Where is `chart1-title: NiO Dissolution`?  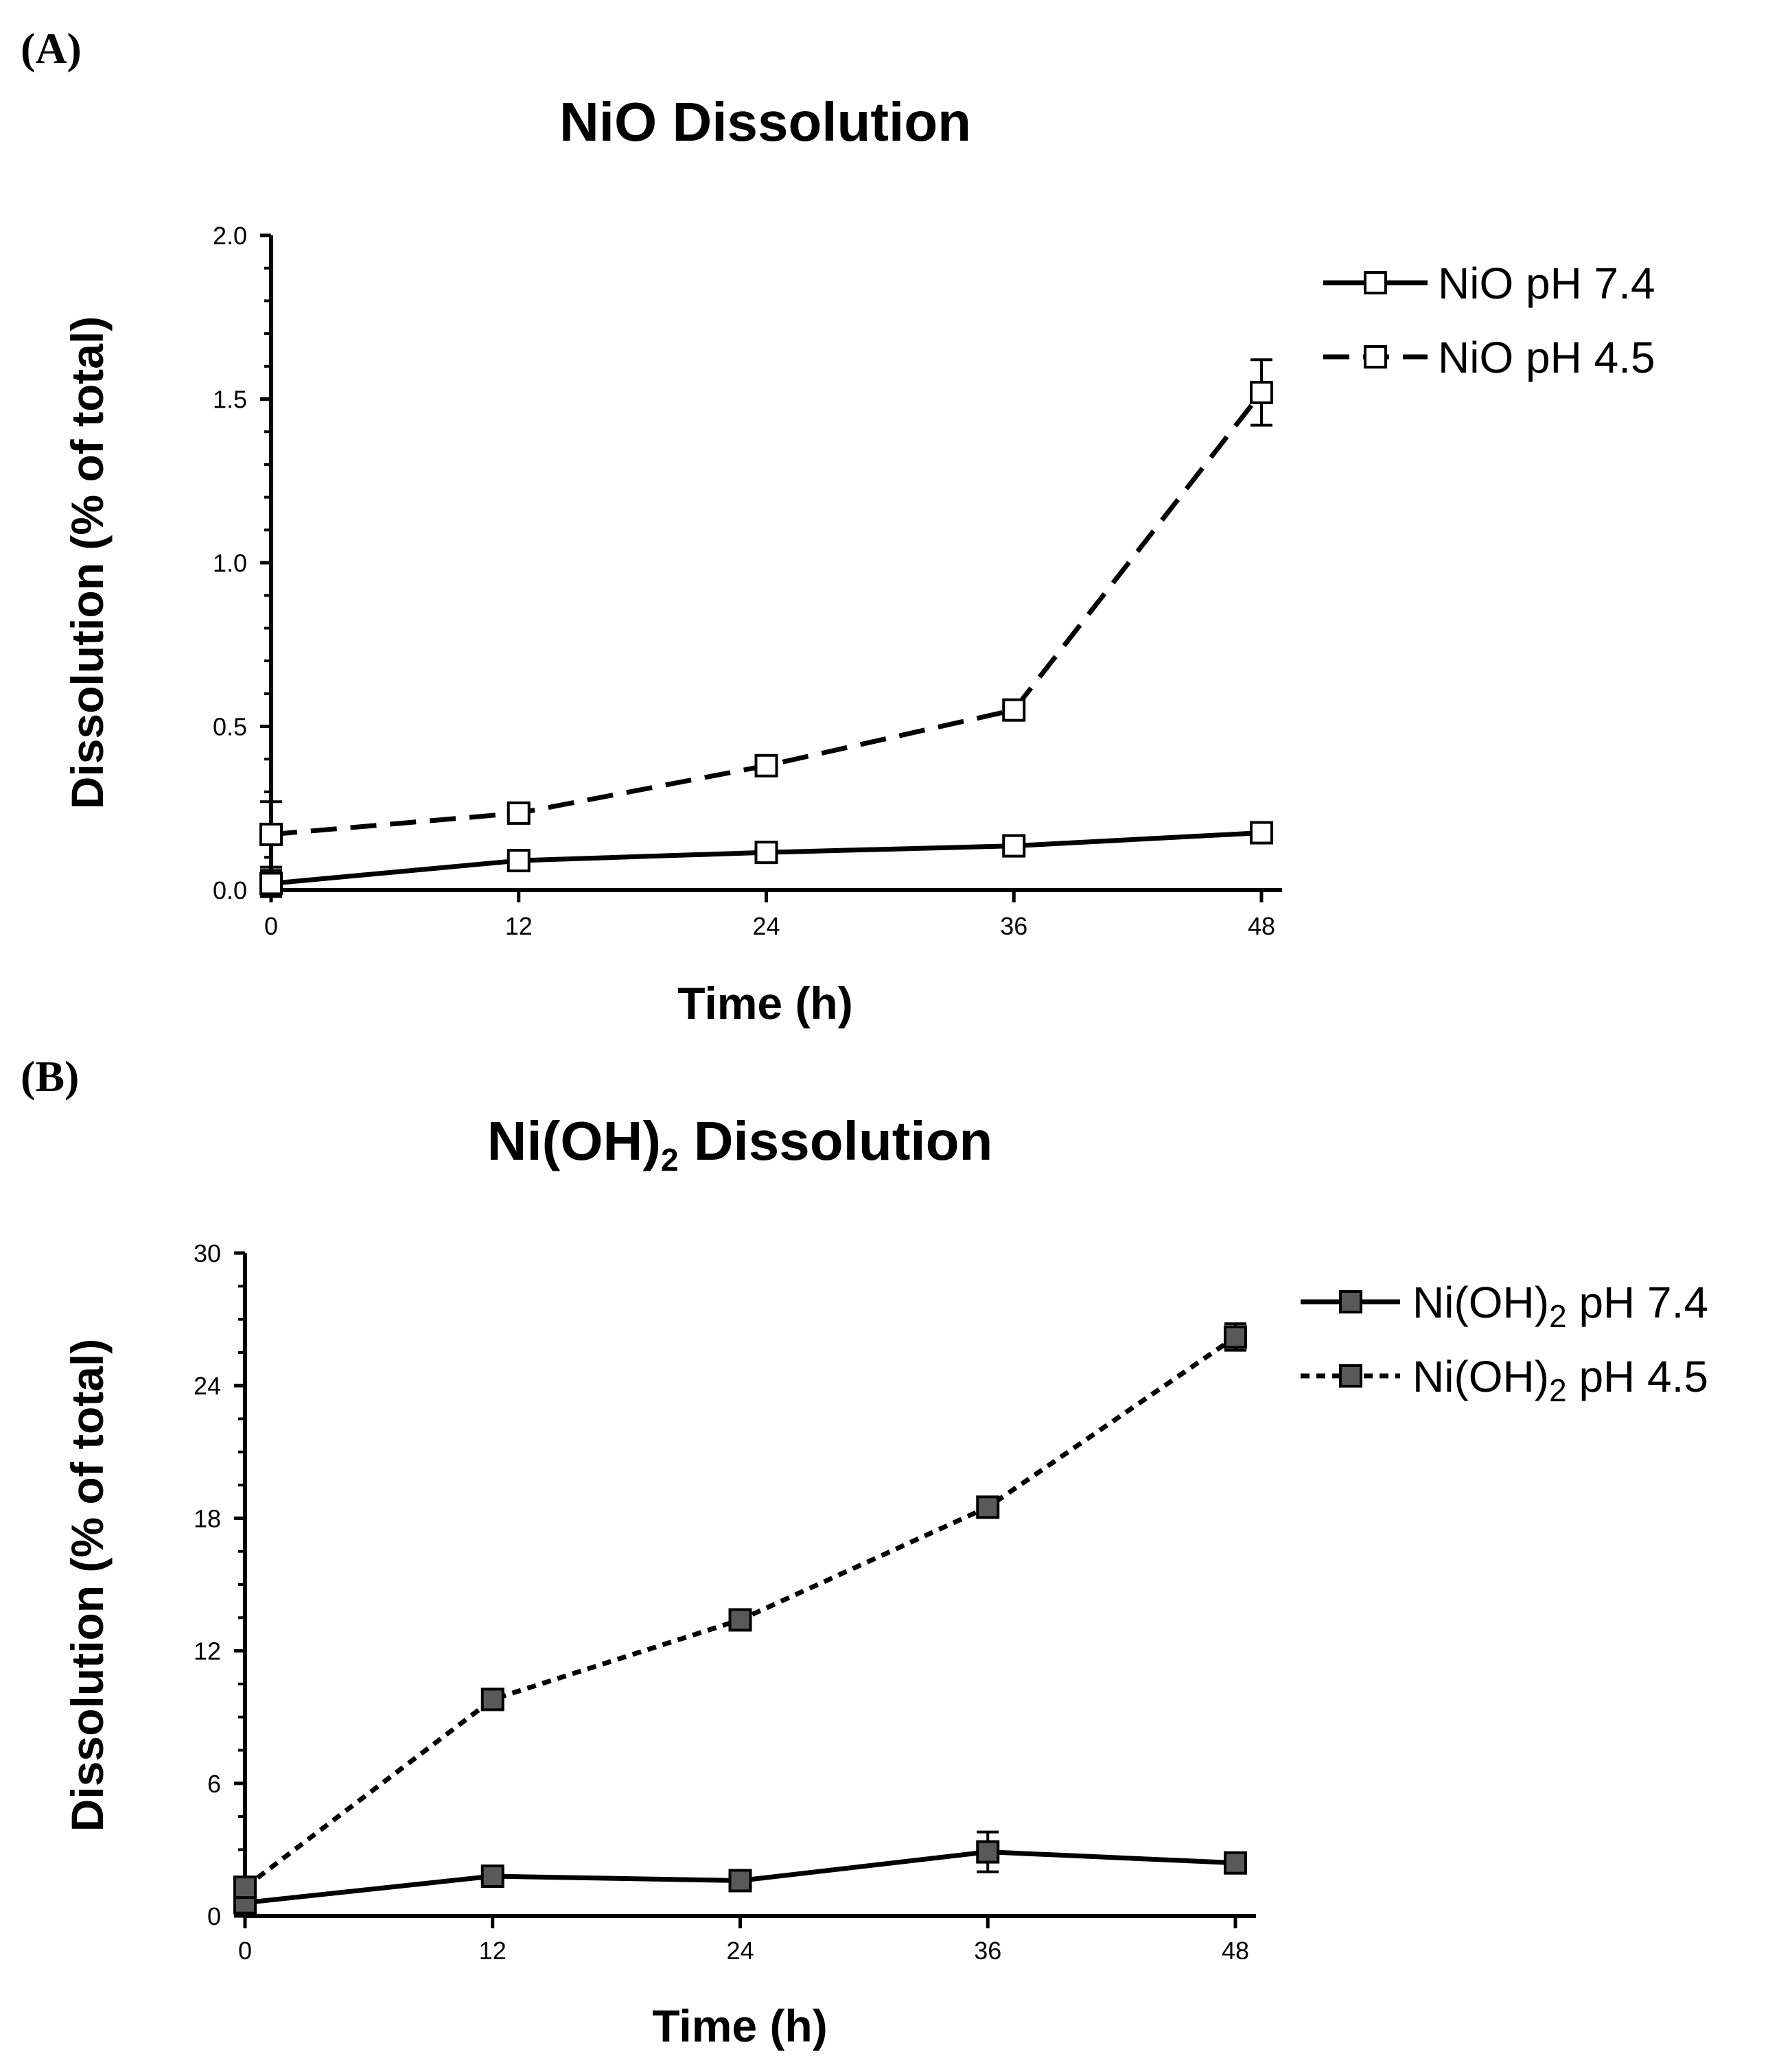
chart1-title: NiO Dissolution is located at coordinates (765, 122).